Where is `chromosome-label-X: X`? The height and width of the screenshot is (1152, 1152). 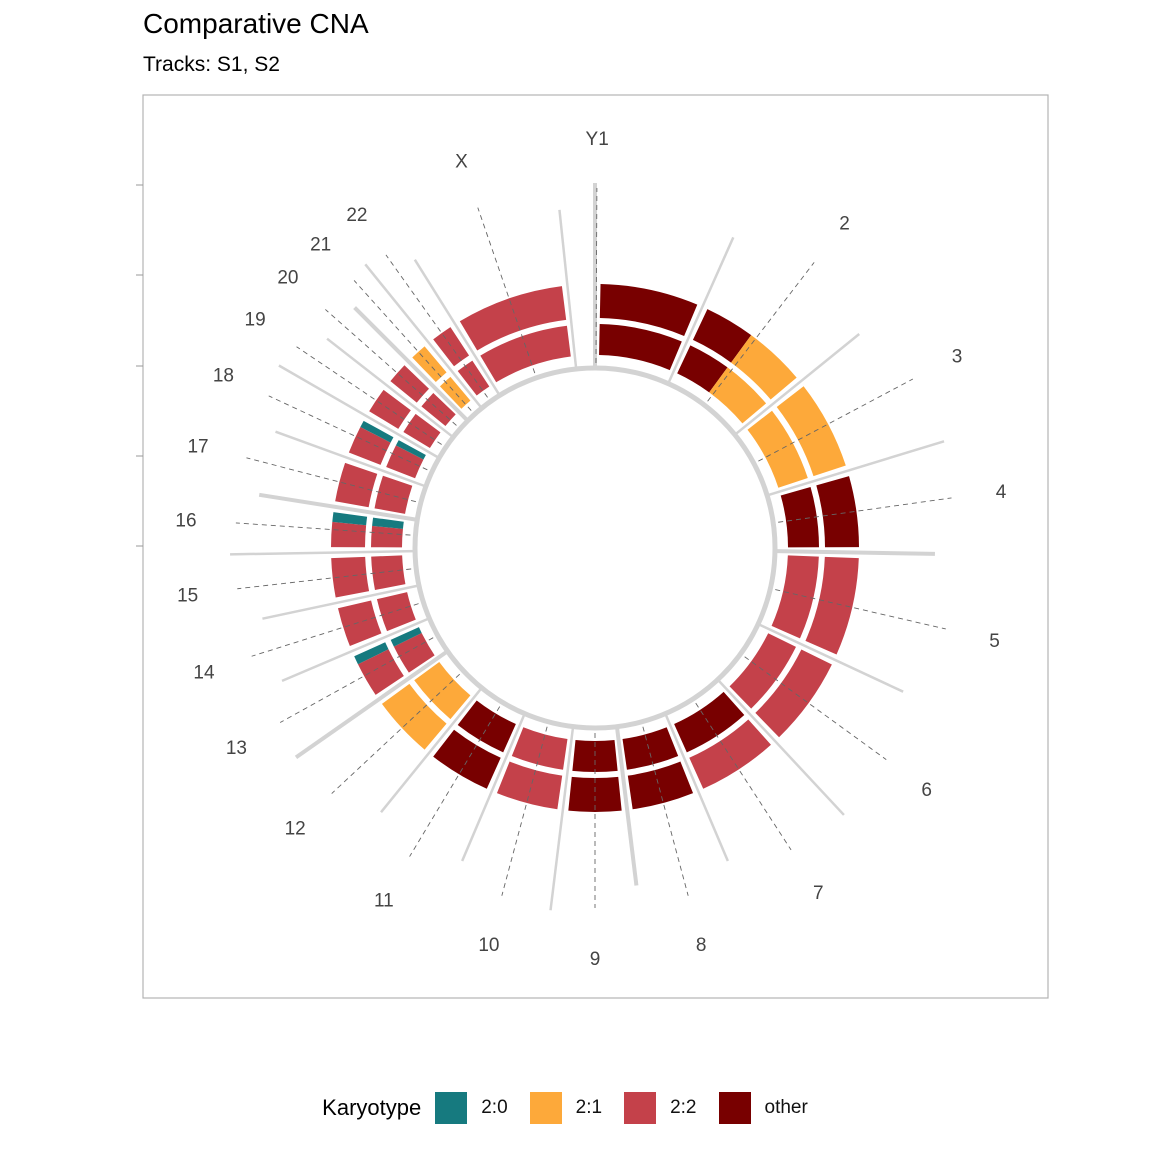 chromosome-label-X: X is located at coordinates (461, 161).